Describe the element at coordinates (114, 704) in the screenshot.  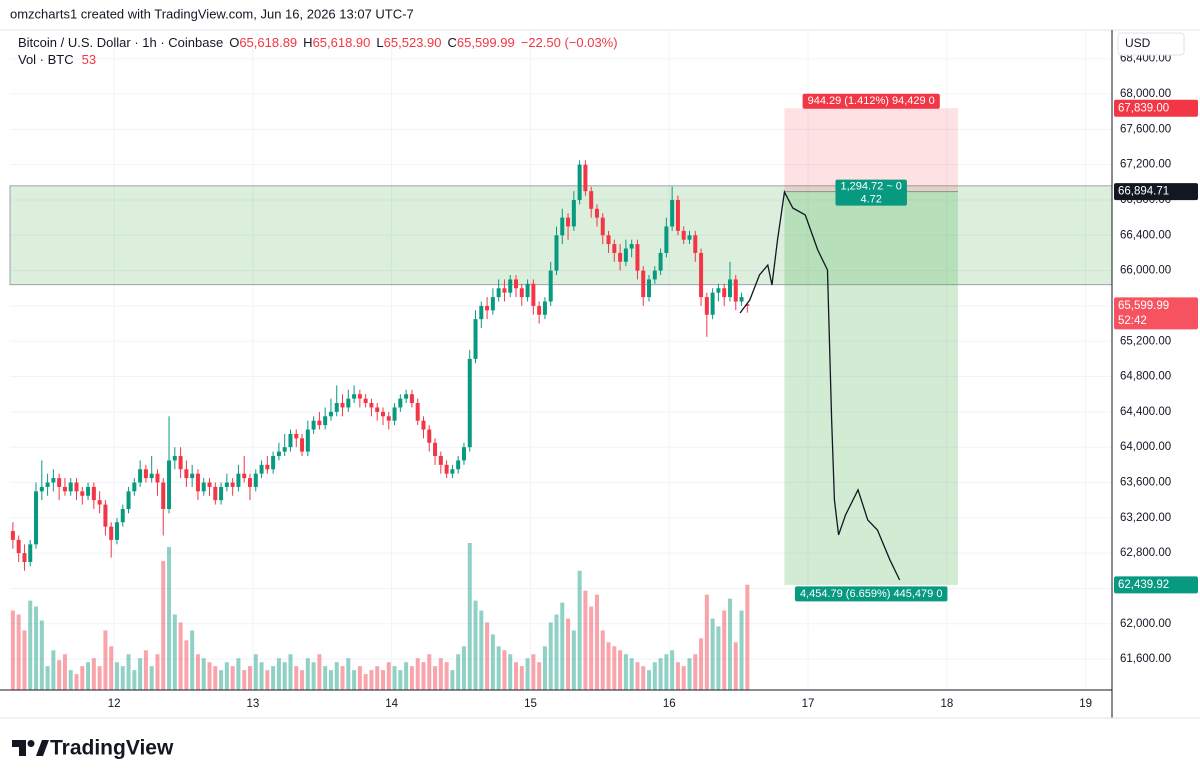
I see `x-tick-label: 12` at that location.